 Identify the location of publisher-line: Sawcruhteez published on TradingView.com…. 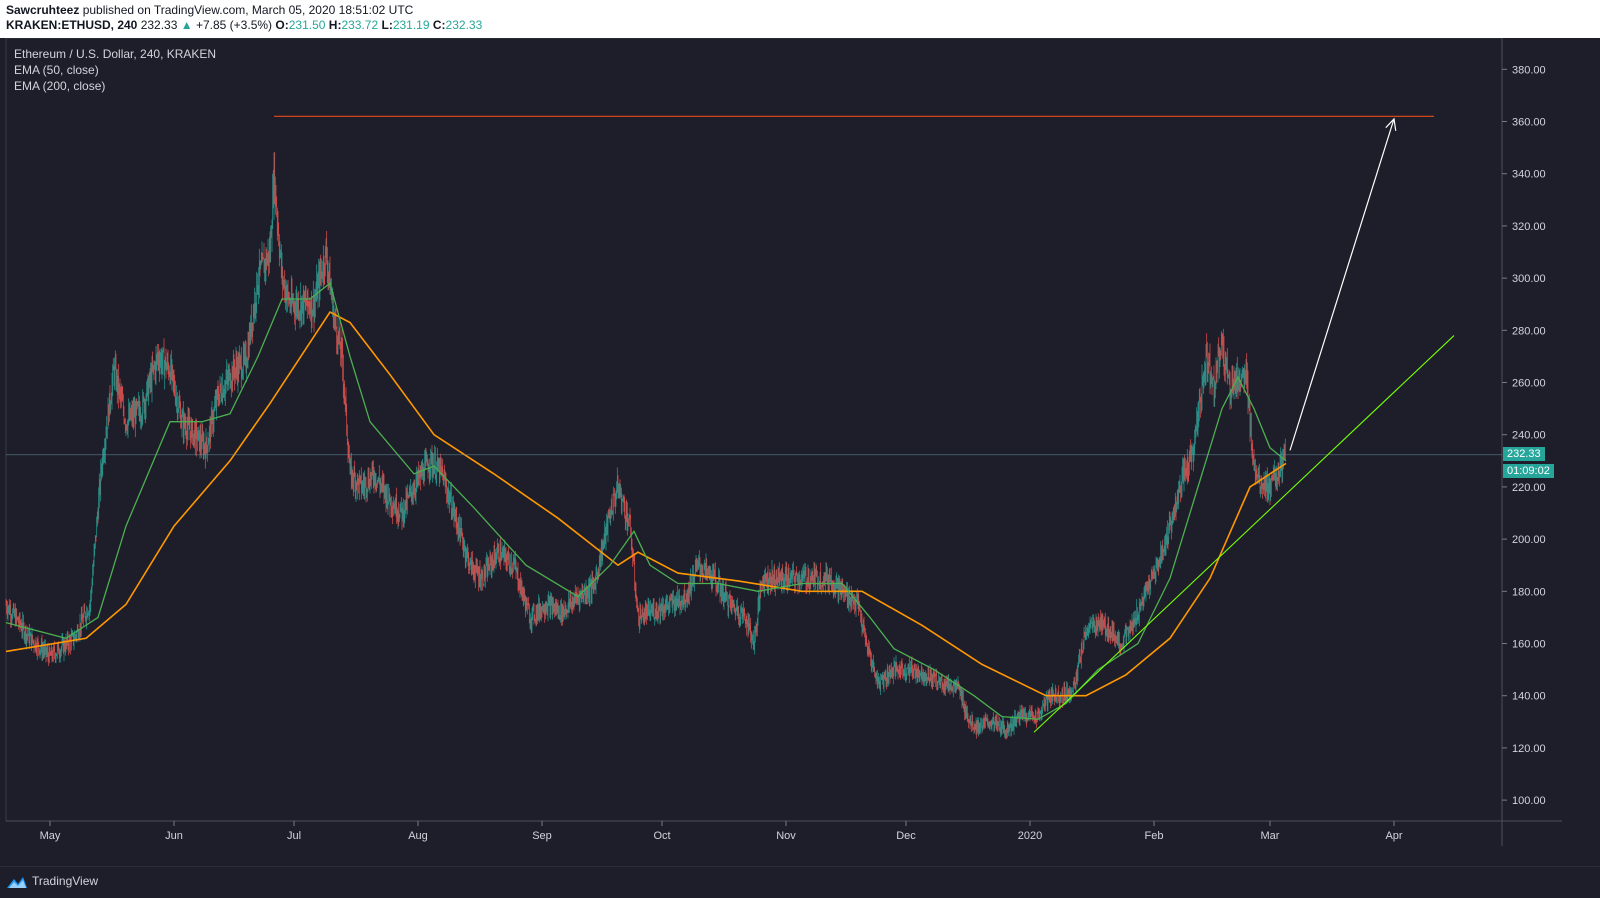
(209, 10).